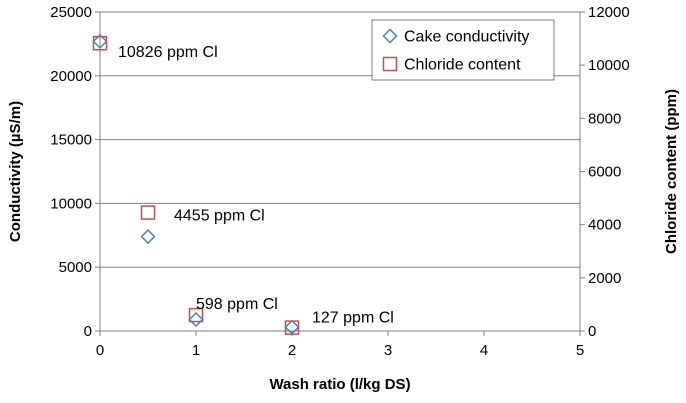 The image size is (686, 403). I want to click on annotation-label: 10826 ppm Cl, so click(168, 52).